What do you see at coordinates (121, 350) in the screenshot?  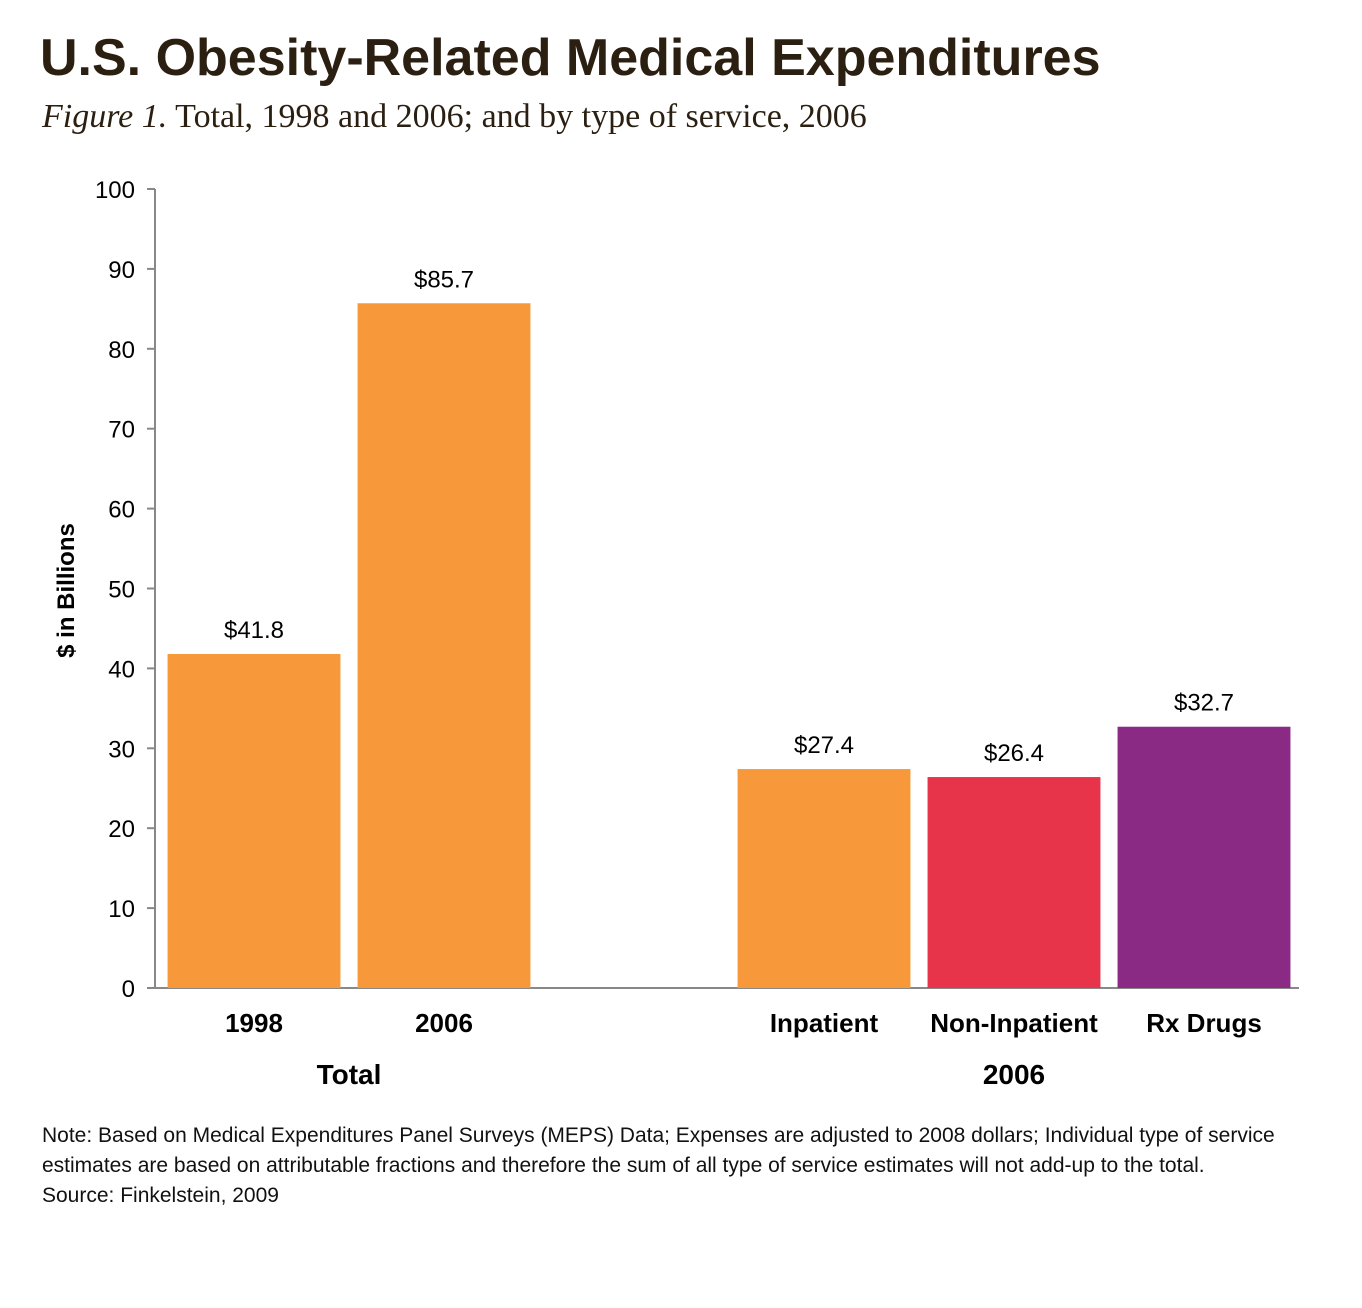 I see `y-tick-label: 80` at bounding box center [121, 350].